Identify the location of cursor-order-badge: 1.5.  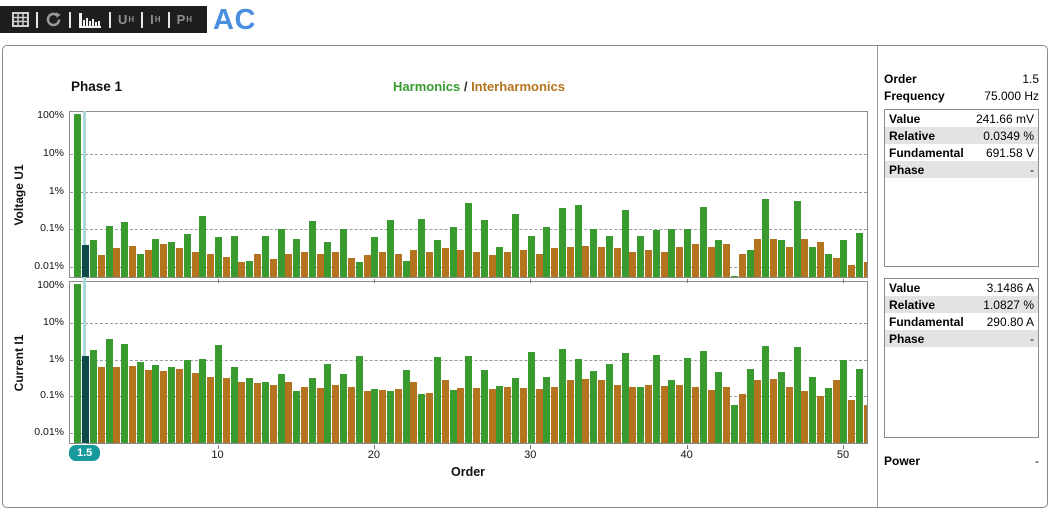
(85, 453).